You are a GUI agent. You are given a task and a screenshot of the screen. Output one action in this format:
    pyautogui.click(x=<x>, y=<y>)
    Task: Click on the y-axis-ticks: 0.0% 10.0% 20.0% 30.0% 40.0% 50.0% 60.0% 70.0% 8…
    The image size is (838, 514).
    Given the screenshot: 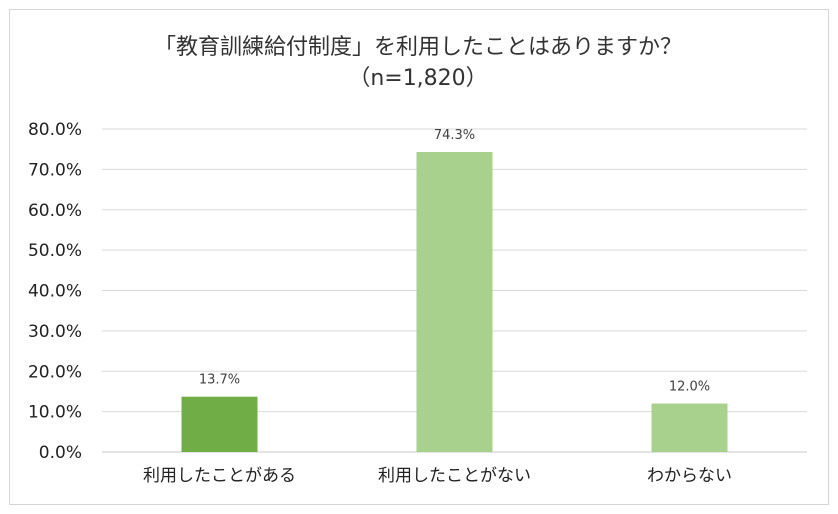 What is the action you would take?
    pyautogui.click(x=55, y=291)
    